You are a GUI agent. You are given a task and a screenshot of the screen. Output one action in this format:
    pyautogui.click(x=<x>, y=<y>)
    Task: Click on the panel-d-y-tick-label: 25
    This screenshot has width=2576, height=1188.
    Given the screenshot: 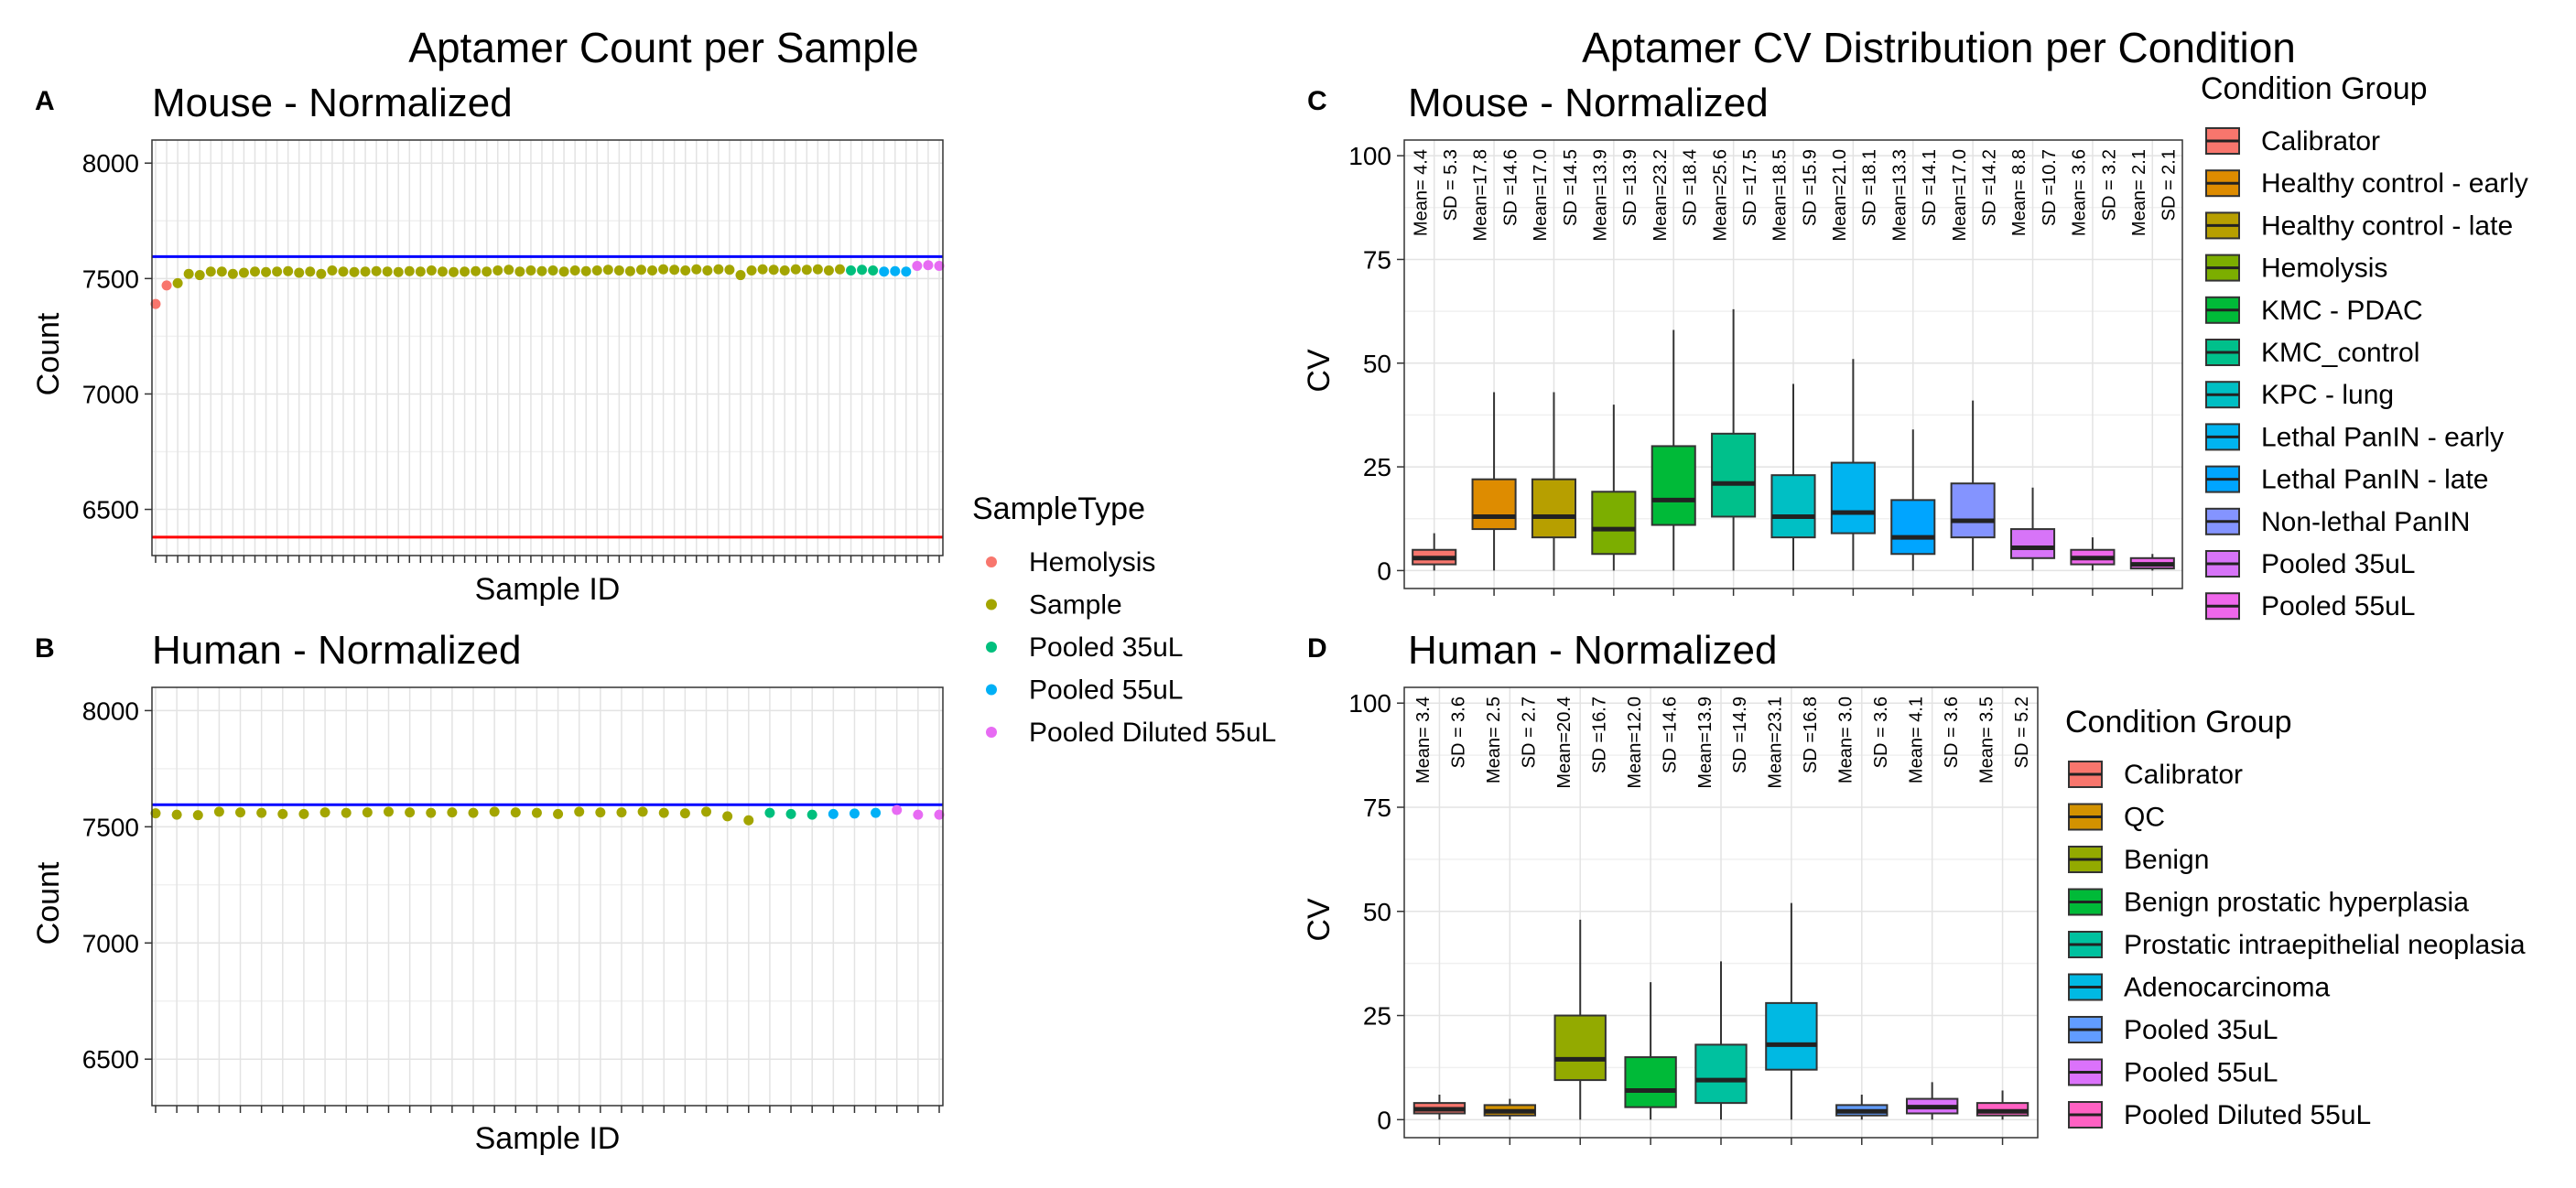 What is the action you would take?
    pyautogui.click(x=1377, y=1017)
    